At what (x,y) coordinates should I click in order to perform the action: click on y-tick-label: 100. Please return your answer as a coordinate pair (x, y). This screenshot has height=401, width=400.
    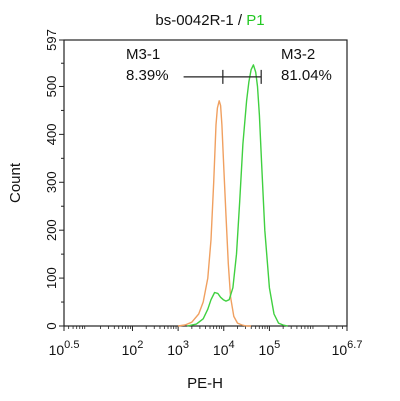
    Looking at the image, I should click on (51, 278).